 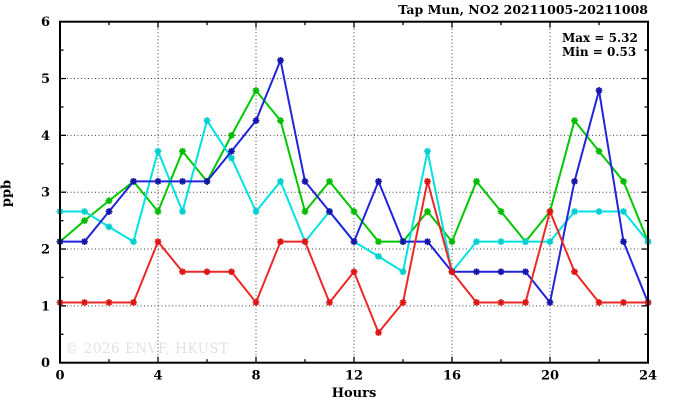 I want to click on y-tick-label-2: 2, so click(x=45, y=250).